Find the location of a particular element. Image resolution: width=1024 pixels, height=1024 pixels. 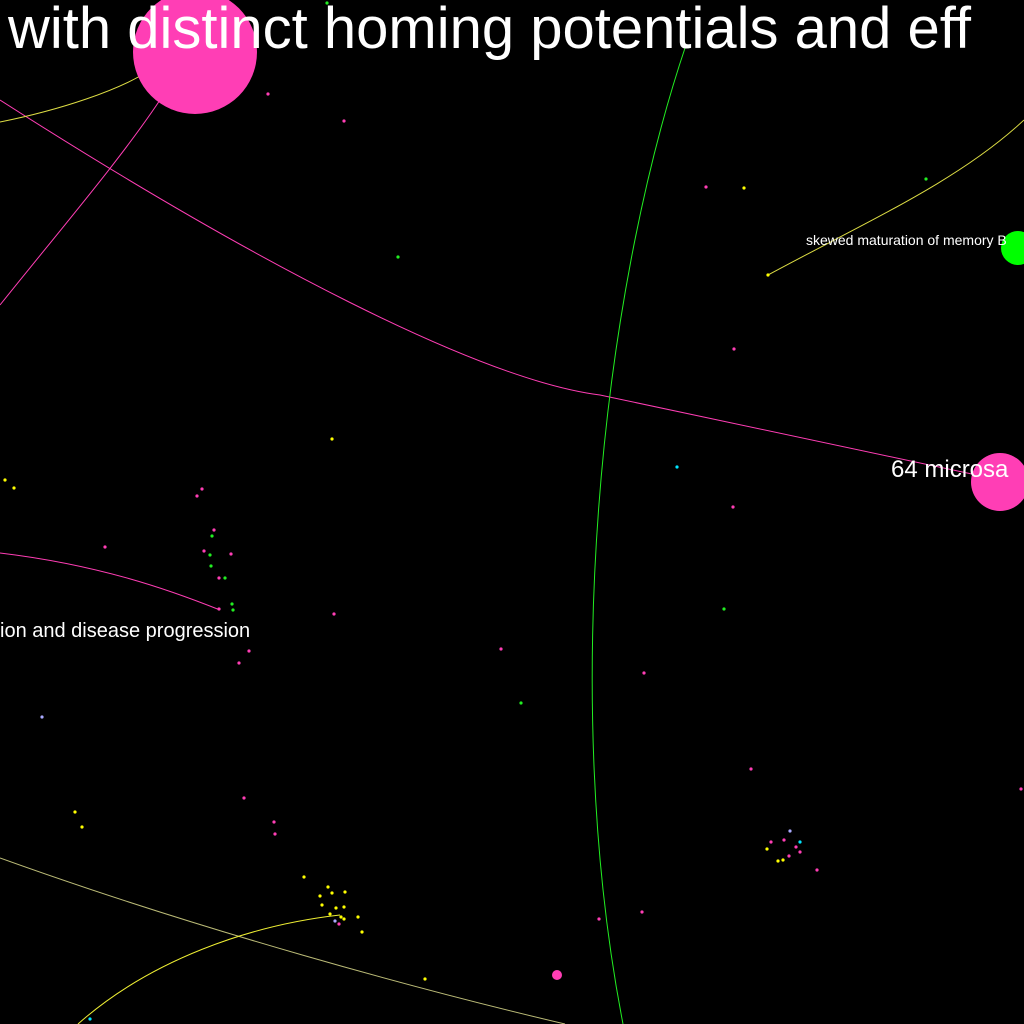

edge-gray-bottom is located at coordinates (283, 940).